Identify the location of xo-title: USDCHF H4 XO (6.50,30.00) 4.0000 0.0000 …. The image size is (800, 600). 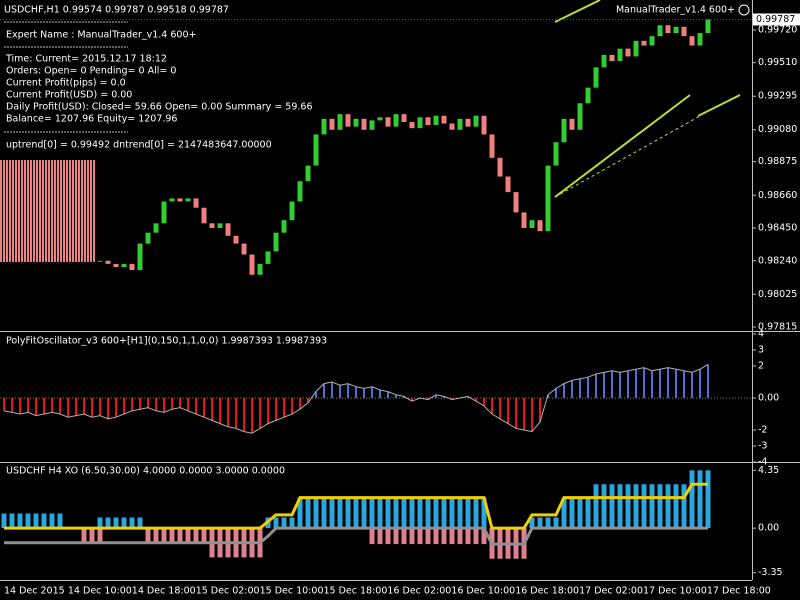
(145, 471).